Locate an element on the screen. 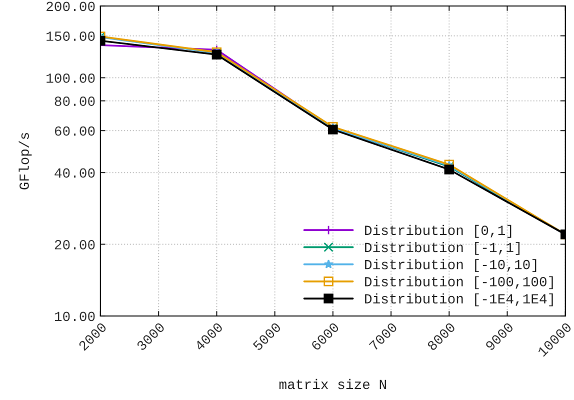 Image resolution: width=574 pixels, height=400 pixels. legend-label: Distribution [0,1] is located at coordinates (438, 231).